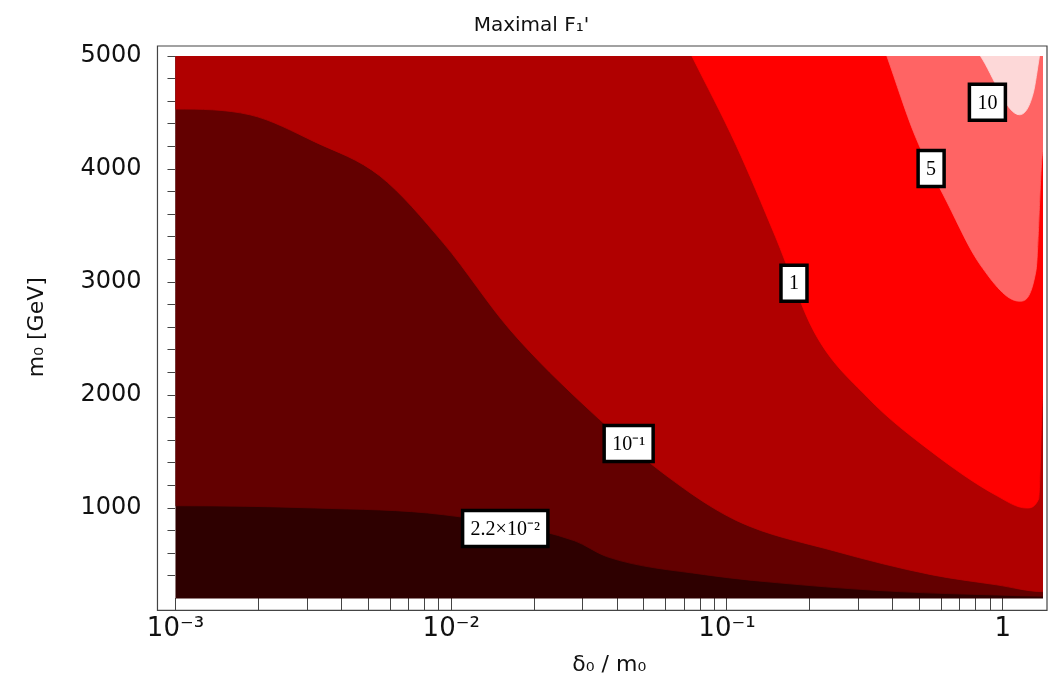 The image size is (1051, 688). Describe the element at coordinates (1002, 626) in the screenshot. I see `x-tick-label: 1` at that location.